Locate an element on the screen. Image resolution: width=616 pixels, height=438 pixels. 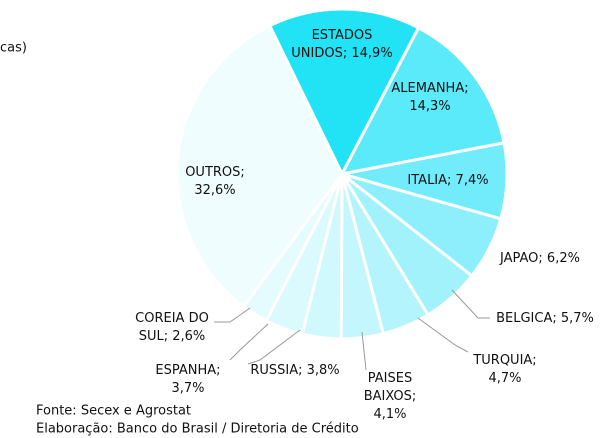
data-label: TURQUIA; 4,7% is located at coordinates (504, 369).